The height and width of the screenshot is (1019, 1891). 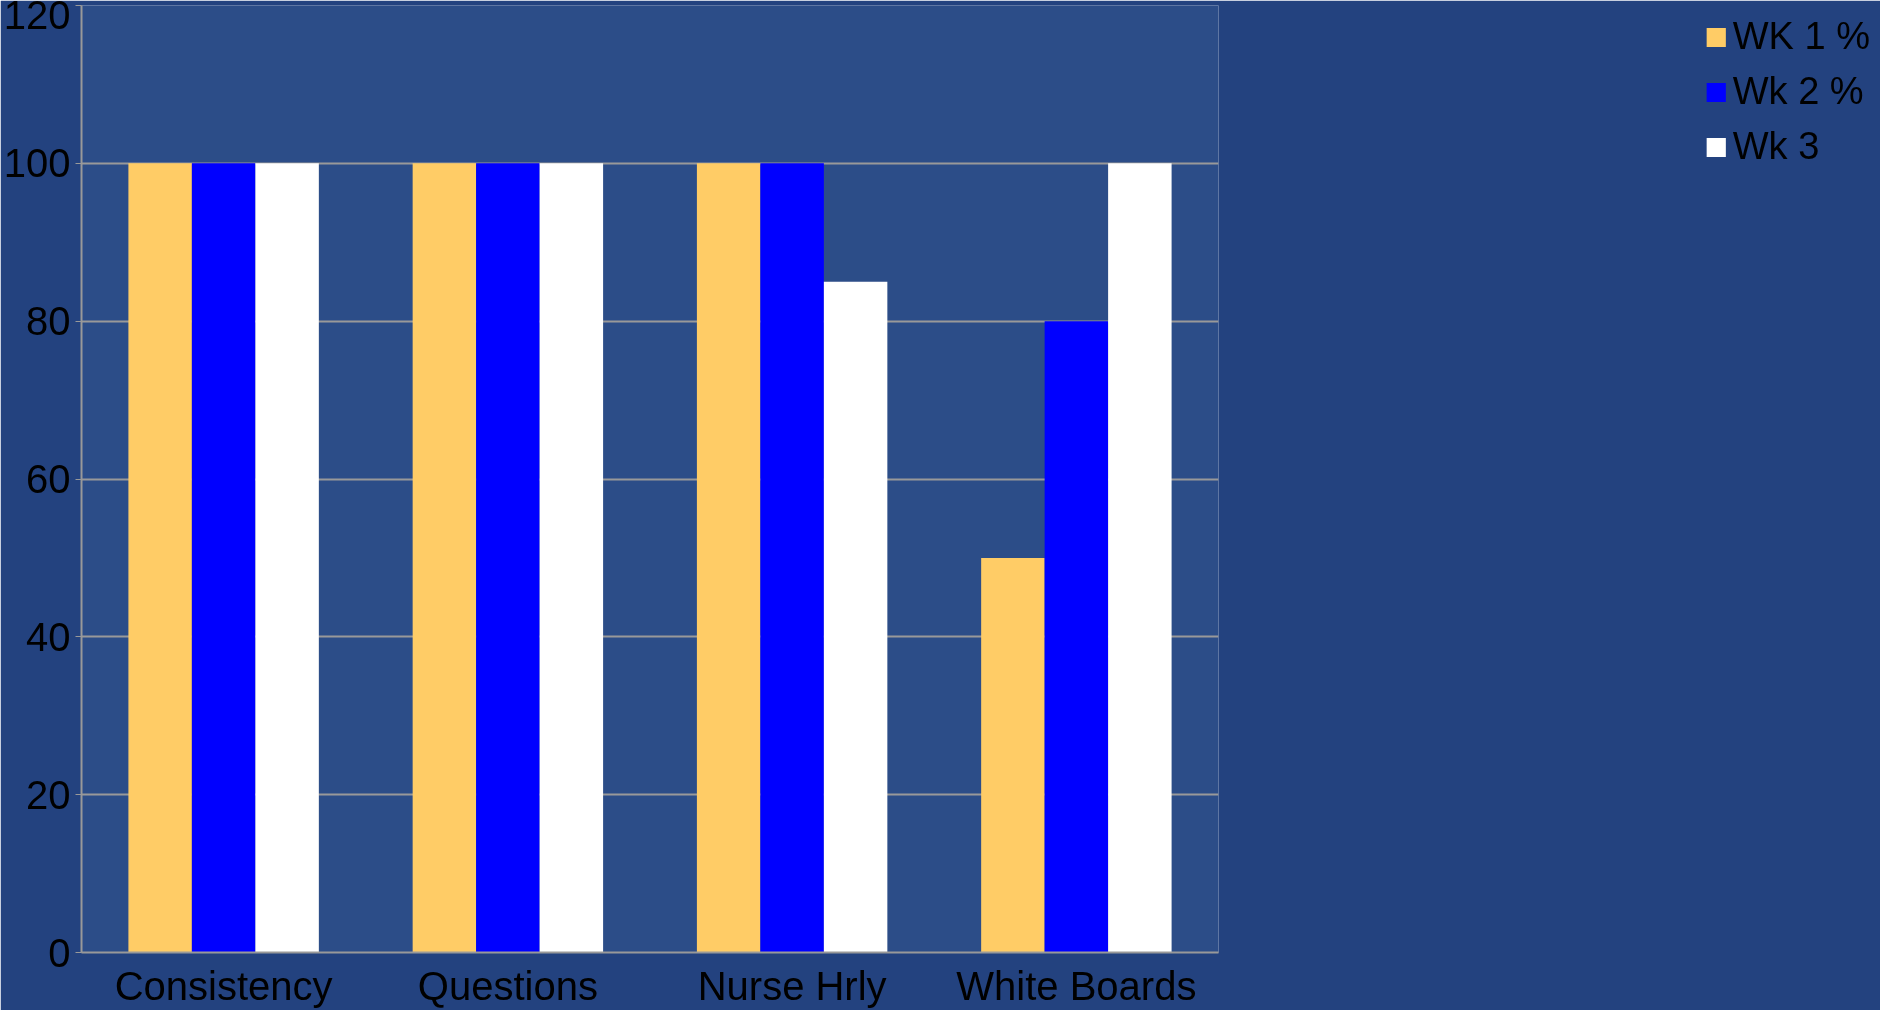 I want to click on legend-label: WK 1 %, so click(x=1801, y=36).